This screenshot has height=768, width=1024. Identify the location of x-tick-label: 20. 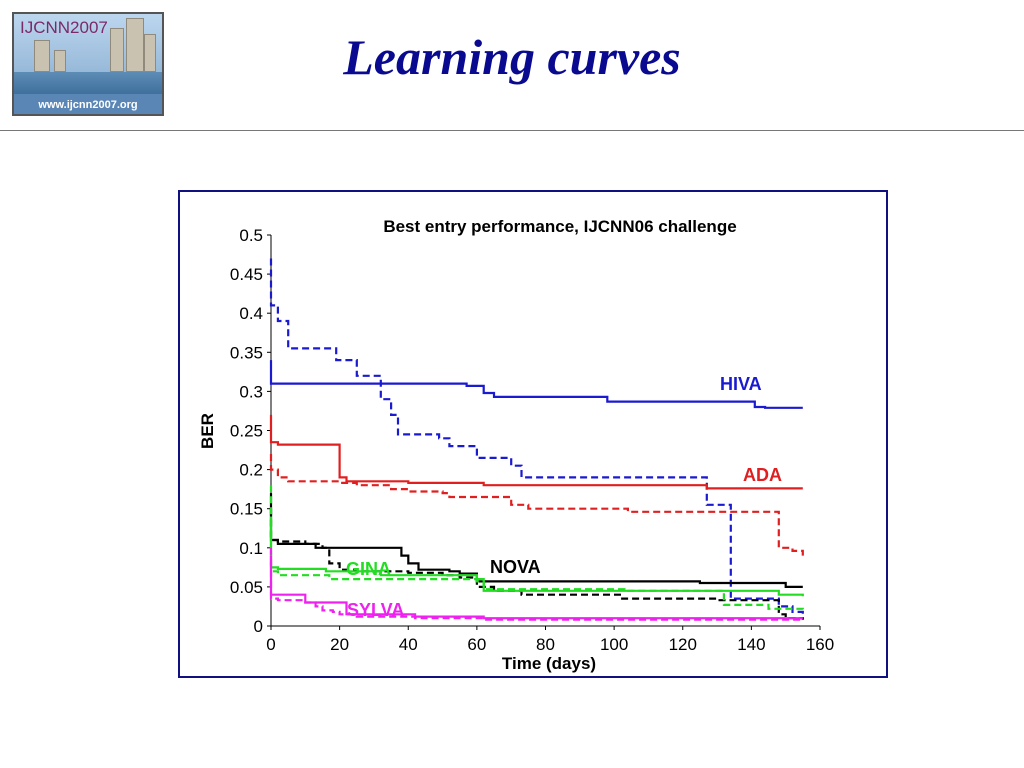
(339, 644).